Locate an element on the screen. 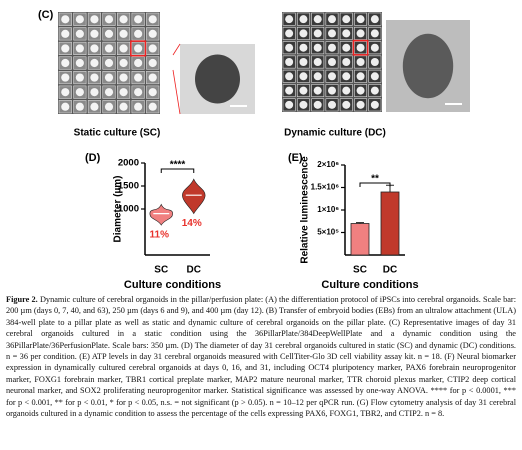 This screenshot has height=450, width=522. y-tick-label: 1500 is located at coordinates (128, 186).